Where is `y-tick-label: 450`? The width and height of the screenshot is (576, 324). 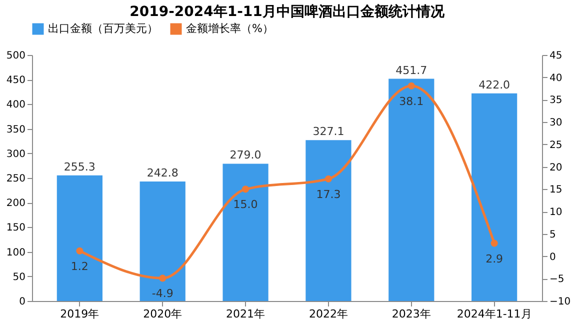
y-tick-label: 450 is located at coordinates (16, 80).